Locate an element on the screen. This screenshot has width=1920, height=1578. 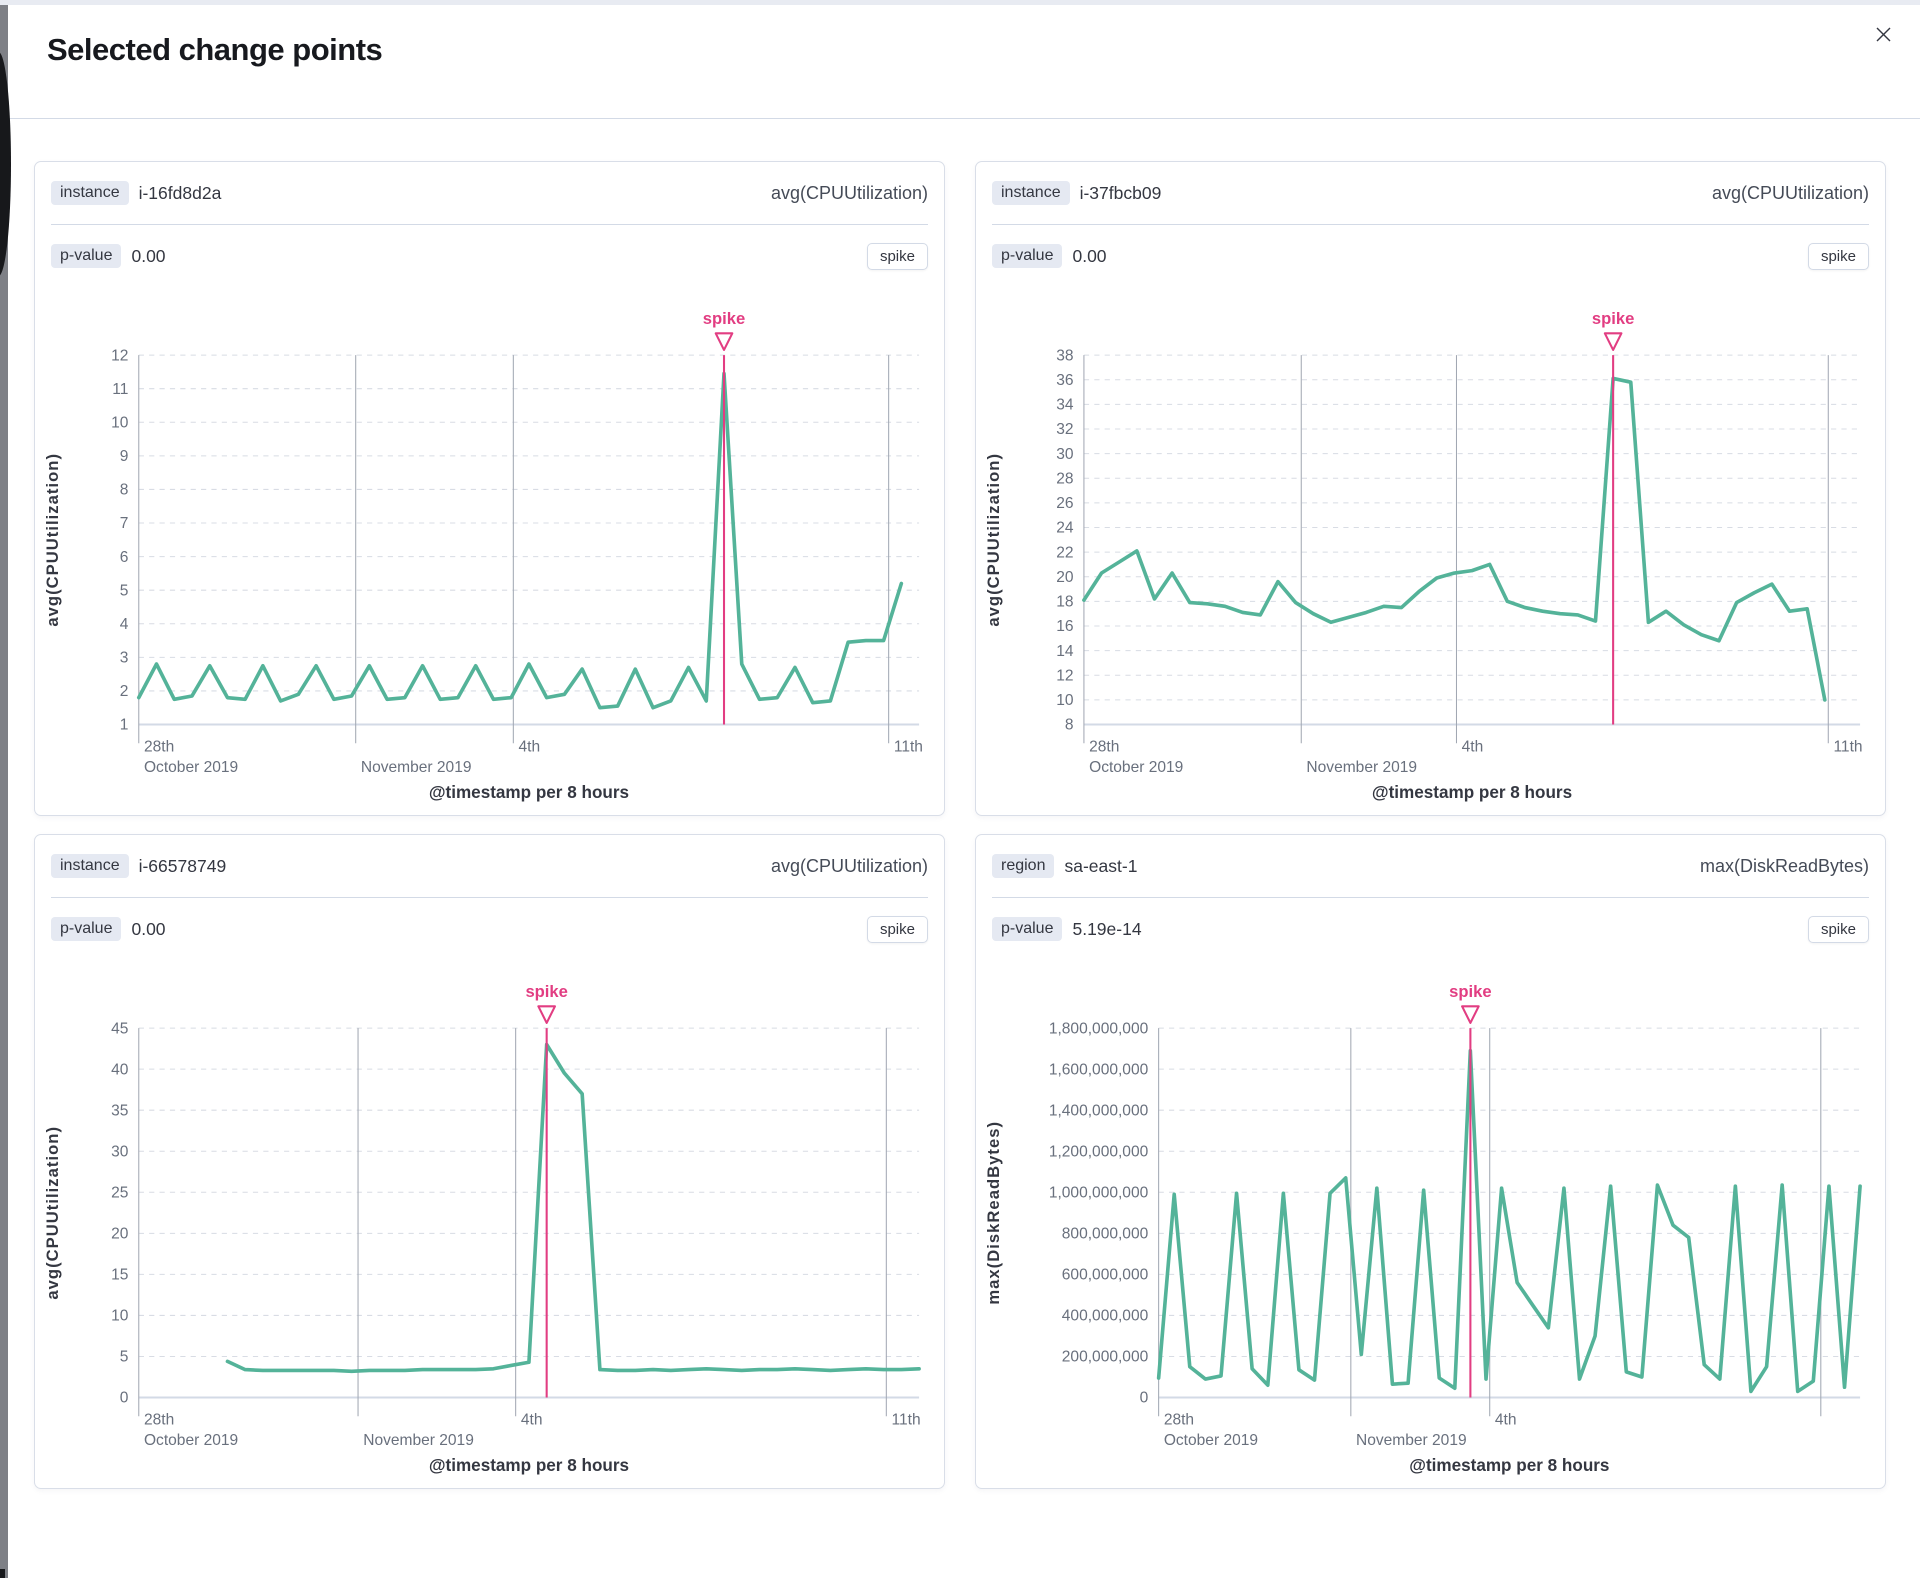
svg-text: 5 is located at coordinates (124, 1357).